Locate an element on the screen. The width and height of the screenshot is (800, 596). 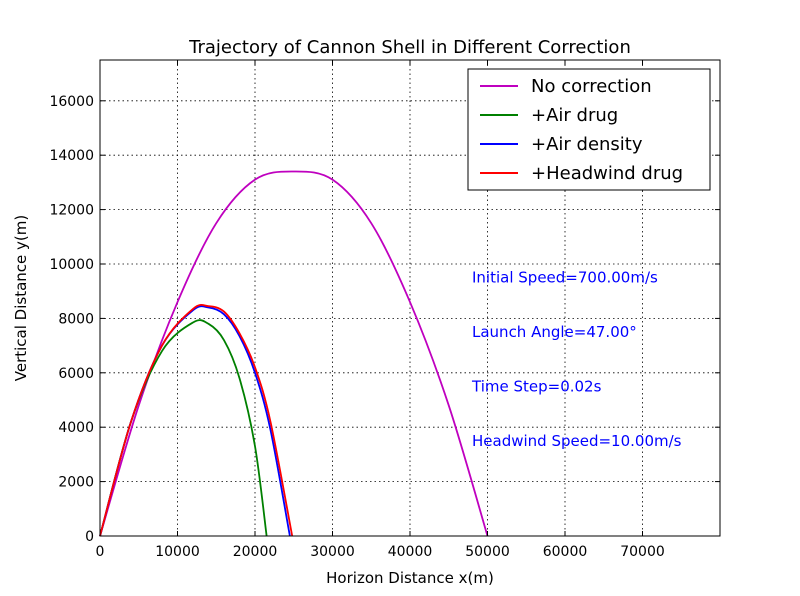
x-tick-label: 60000 is located at coordinates (565, 552).